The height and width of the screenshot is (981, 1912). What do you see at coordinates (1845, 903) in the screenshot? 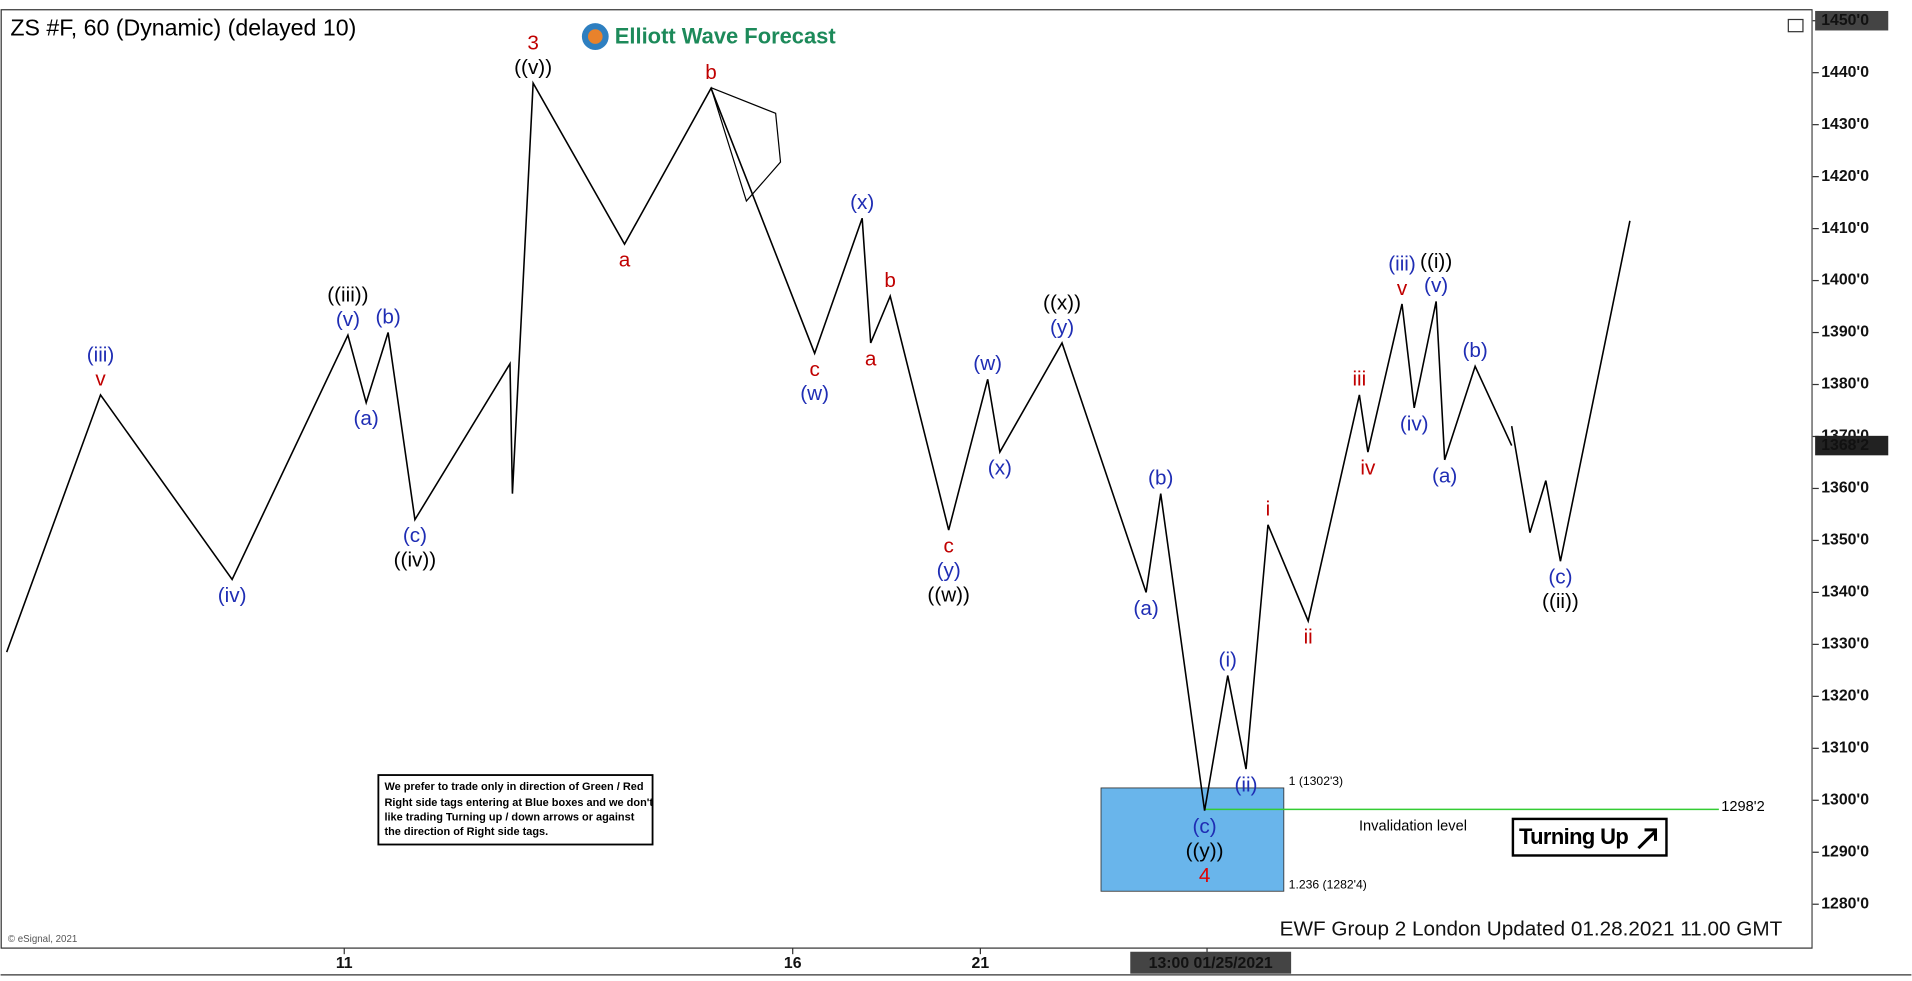
I see `y-tick-label: 1280'0` at bounding box center [1845, 903].